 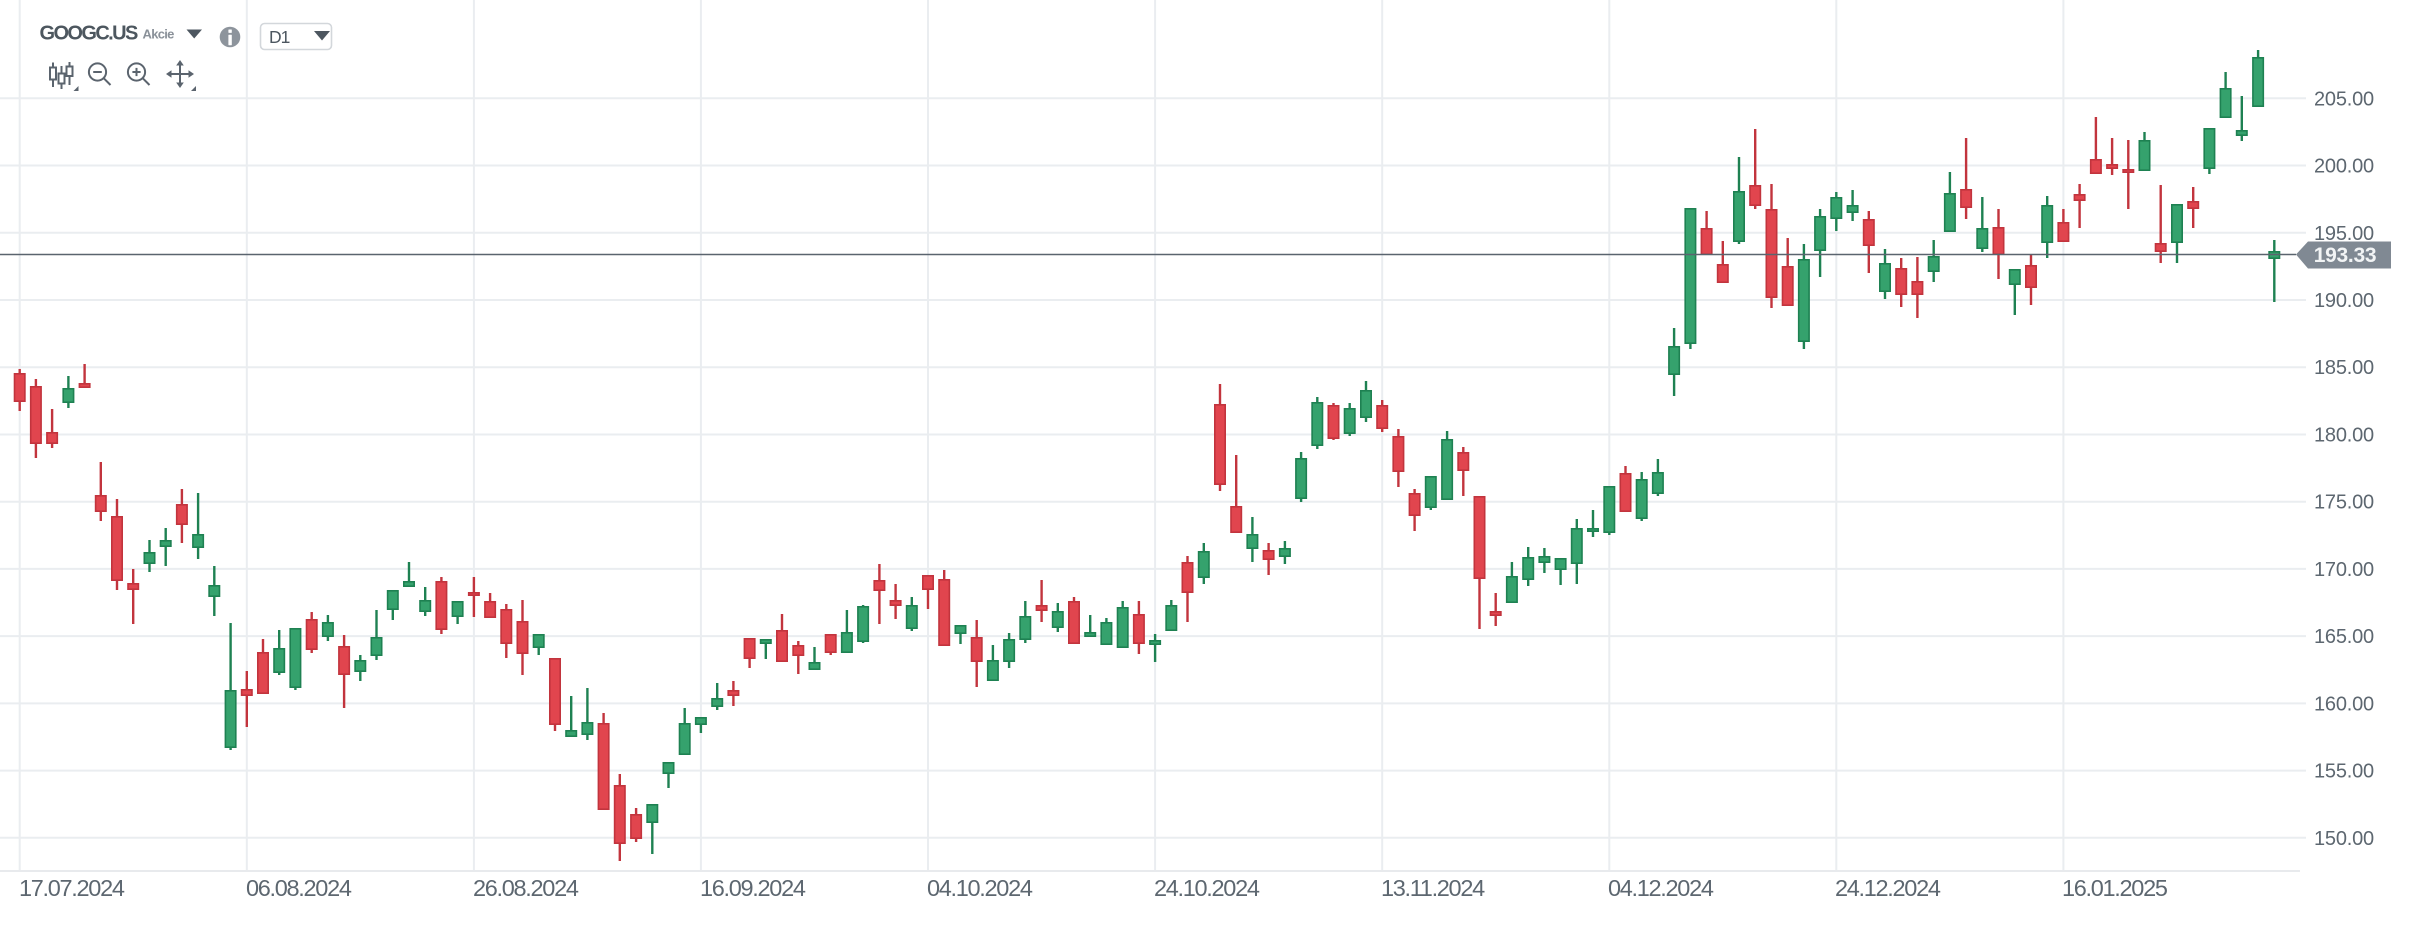 What do you see at coordinates (2344, 637) in the screenshot?
I see `svg-text: 165.00` at bounding box center [2344, 637].